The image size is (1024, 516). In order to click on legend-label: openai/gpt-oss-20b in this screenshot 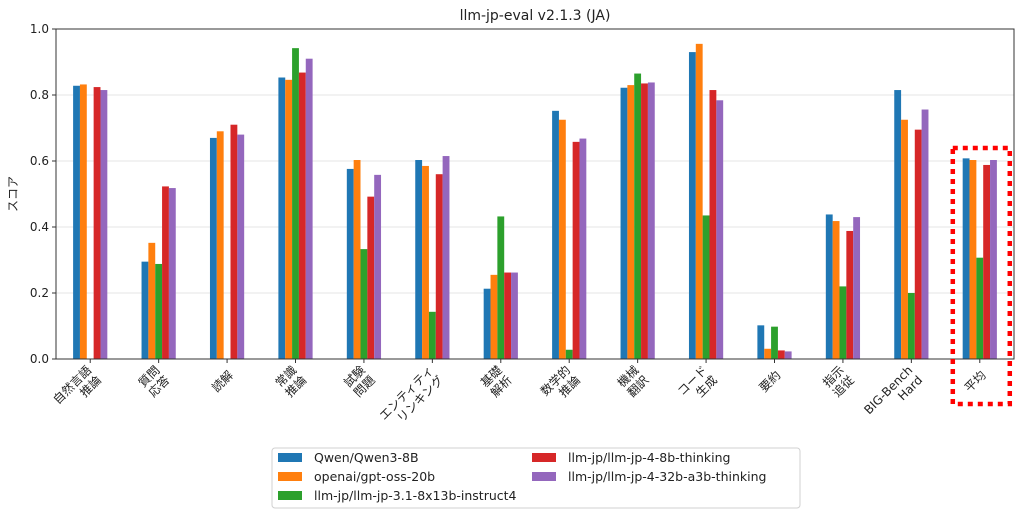, I will do `click(374, 476)`.